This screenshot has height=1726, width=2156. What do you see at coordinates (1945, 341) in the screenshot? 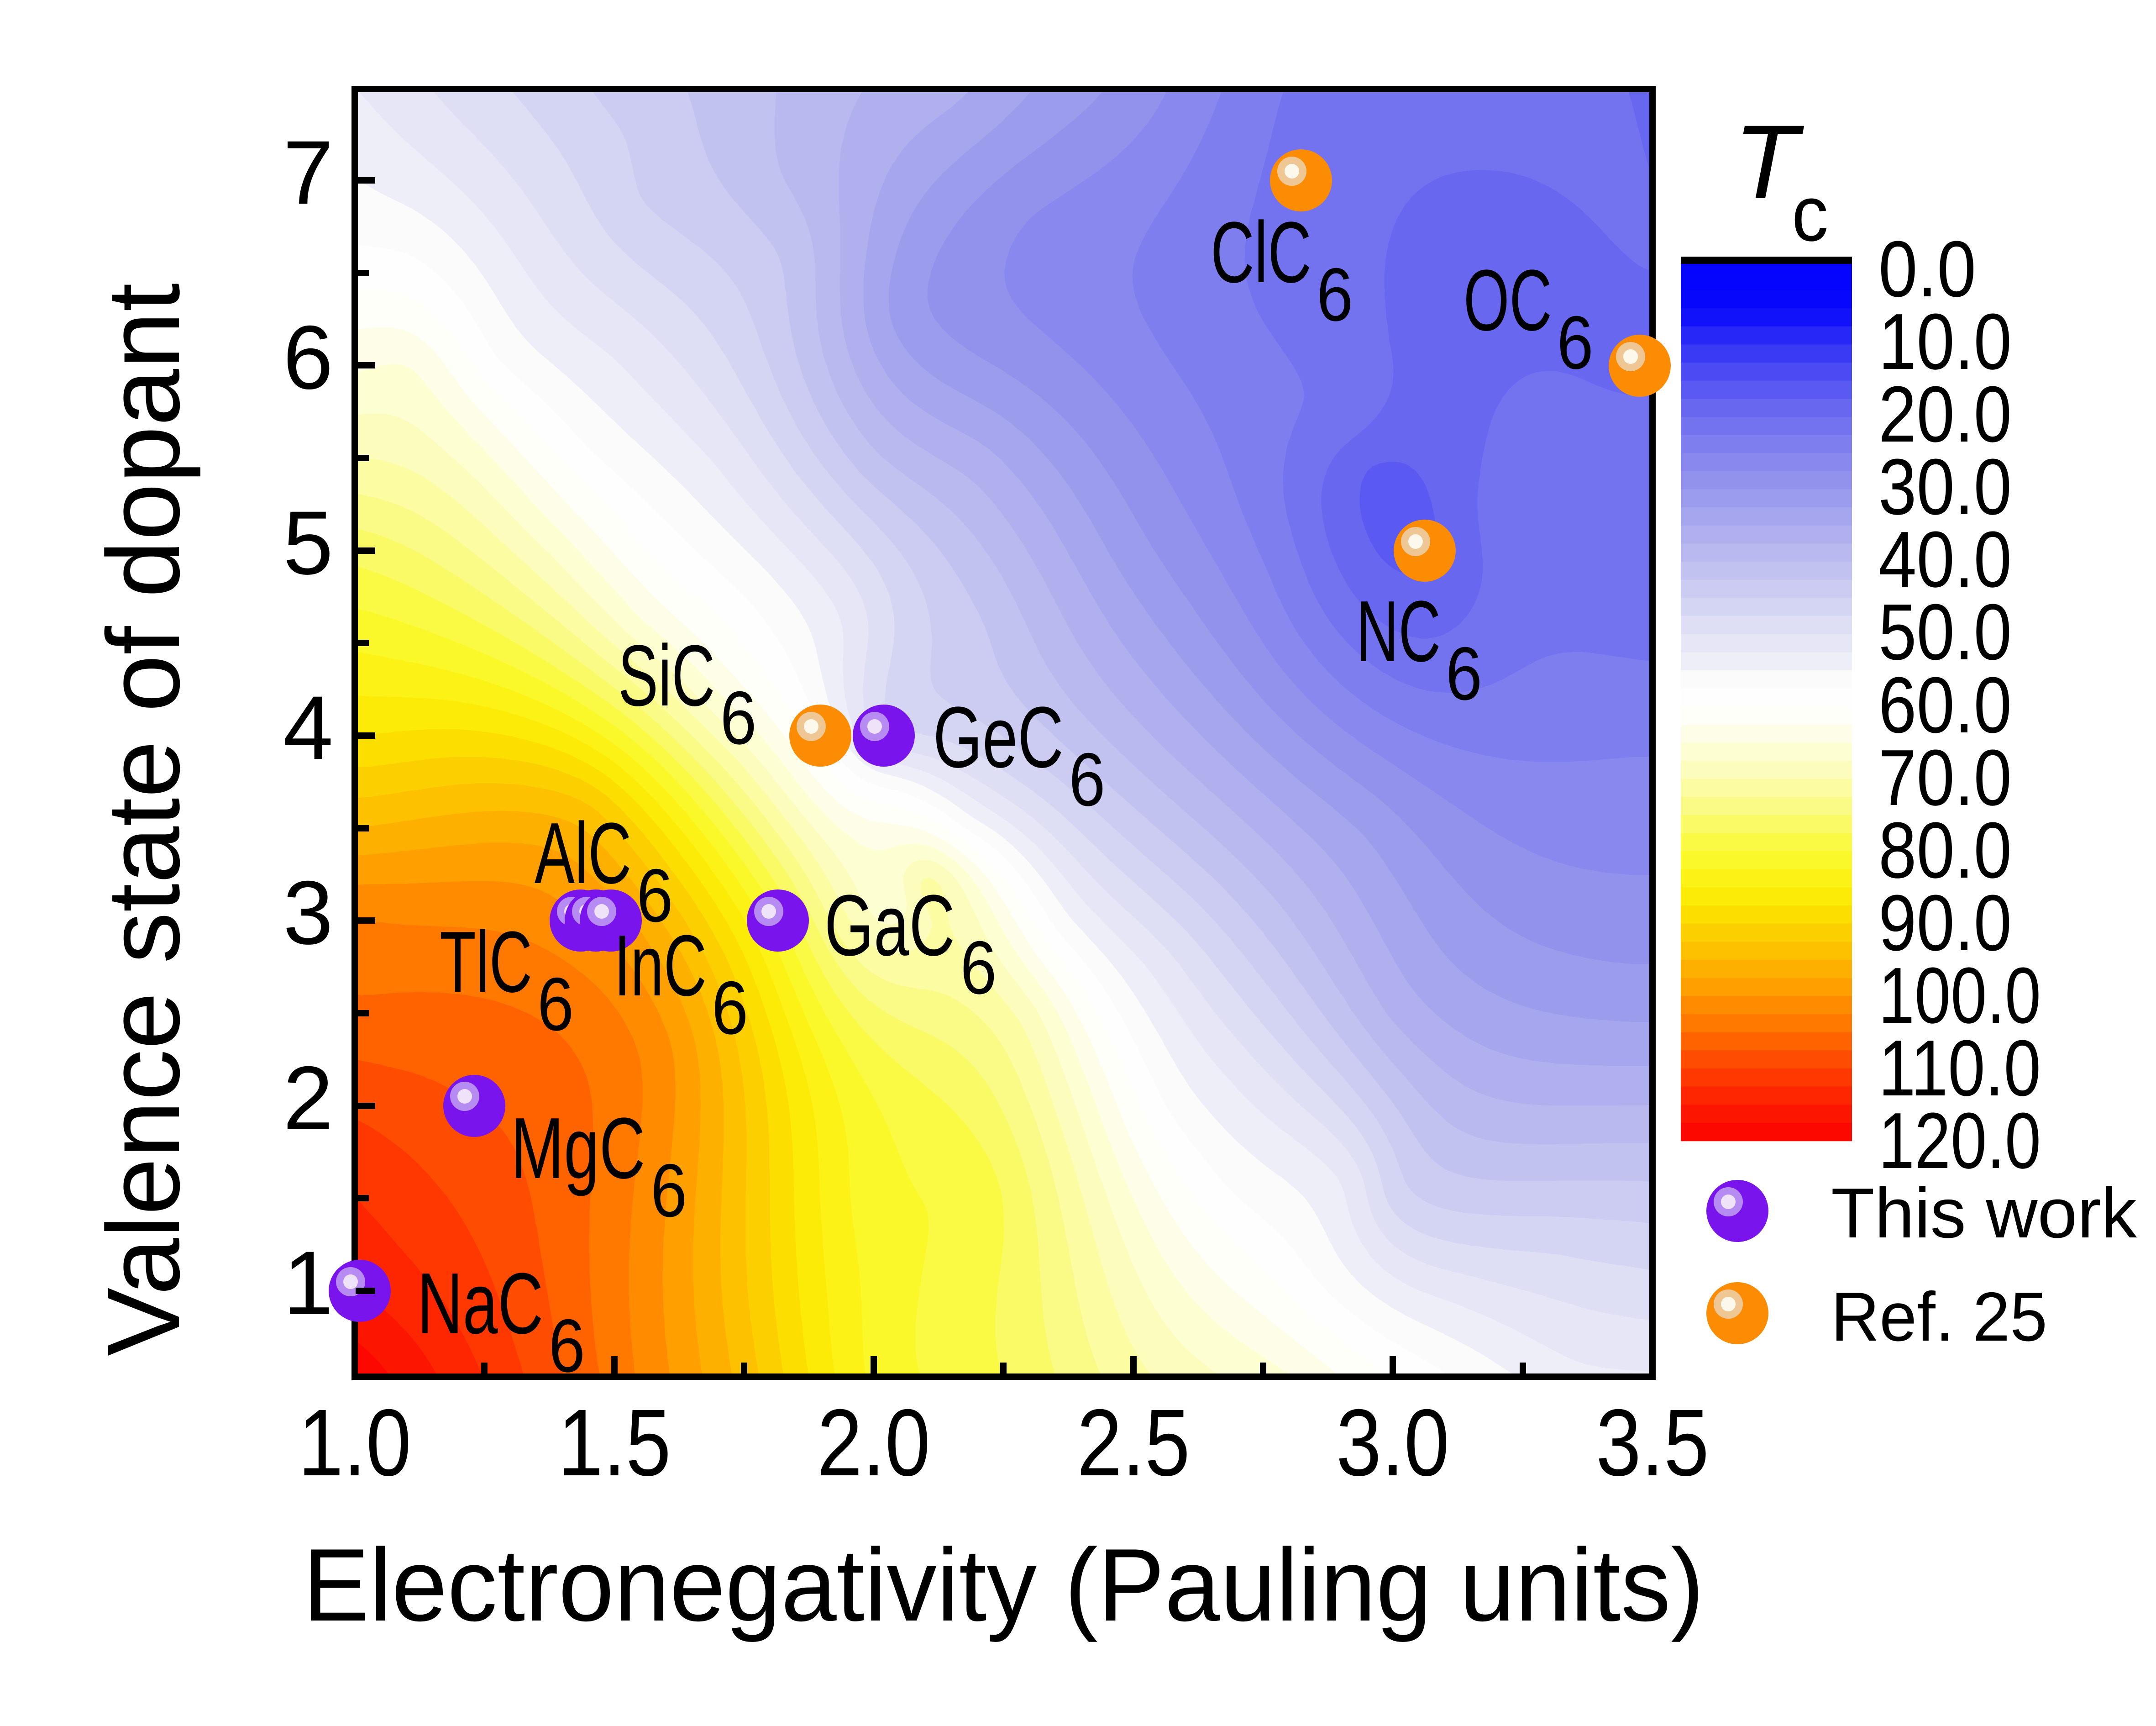
I see `svg-text: 10.0` at bounding box center [1945, 341].